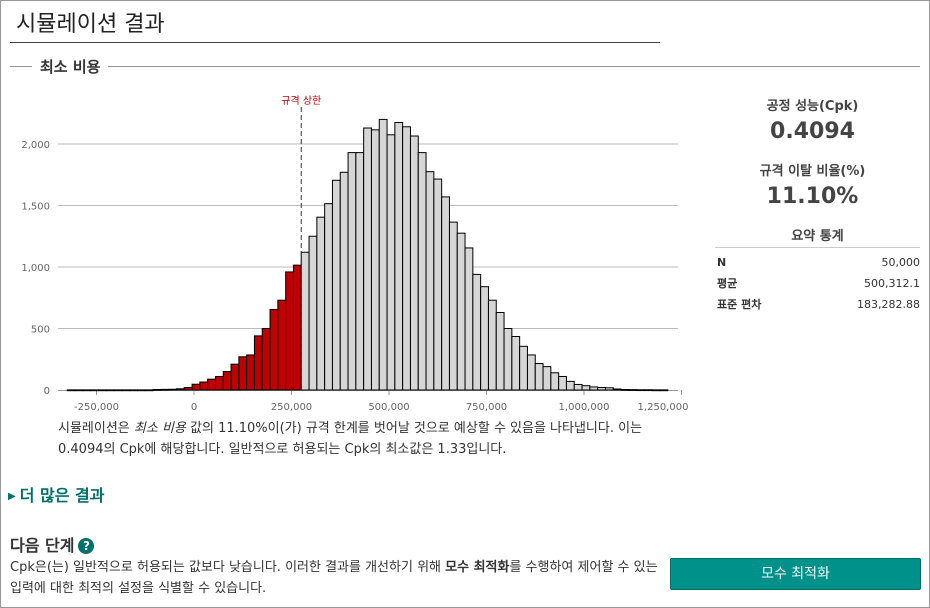  What do you see at coordinates (892, 283) in the screenshot?
I see `stat-value: 500,312.1` at bounding box center [892, 283].